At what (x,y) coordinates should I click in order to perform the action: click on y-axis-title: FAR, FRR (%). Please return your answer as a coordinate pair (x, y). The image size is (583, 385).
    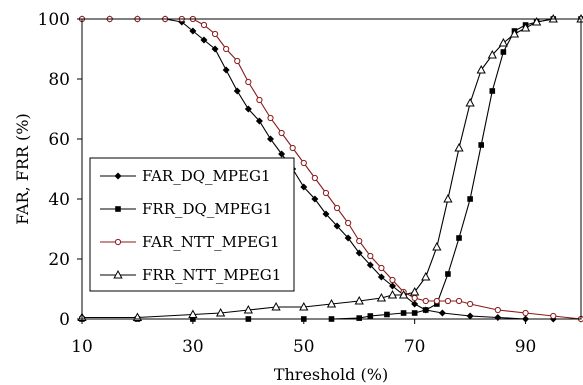
    Looking at the image, I should click on (22, 168).